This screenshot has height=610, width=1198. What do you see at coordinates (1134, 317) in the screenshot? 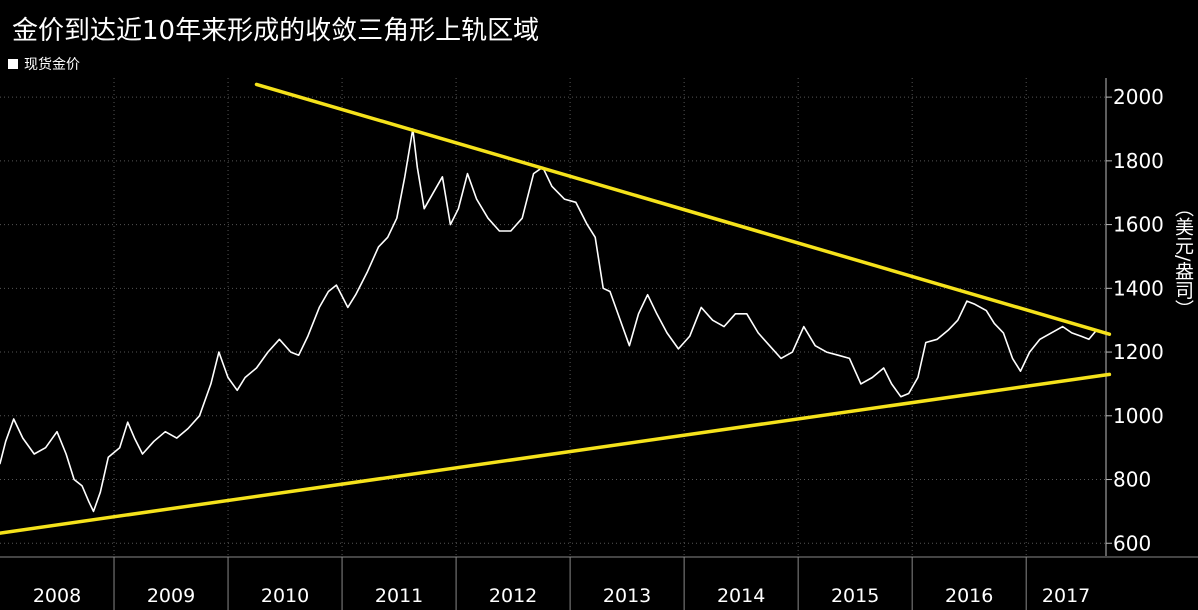
I see `y-axis: 600 800 1000 1200 1400 1600 1800 2000` at bounding box center [1134, 317].